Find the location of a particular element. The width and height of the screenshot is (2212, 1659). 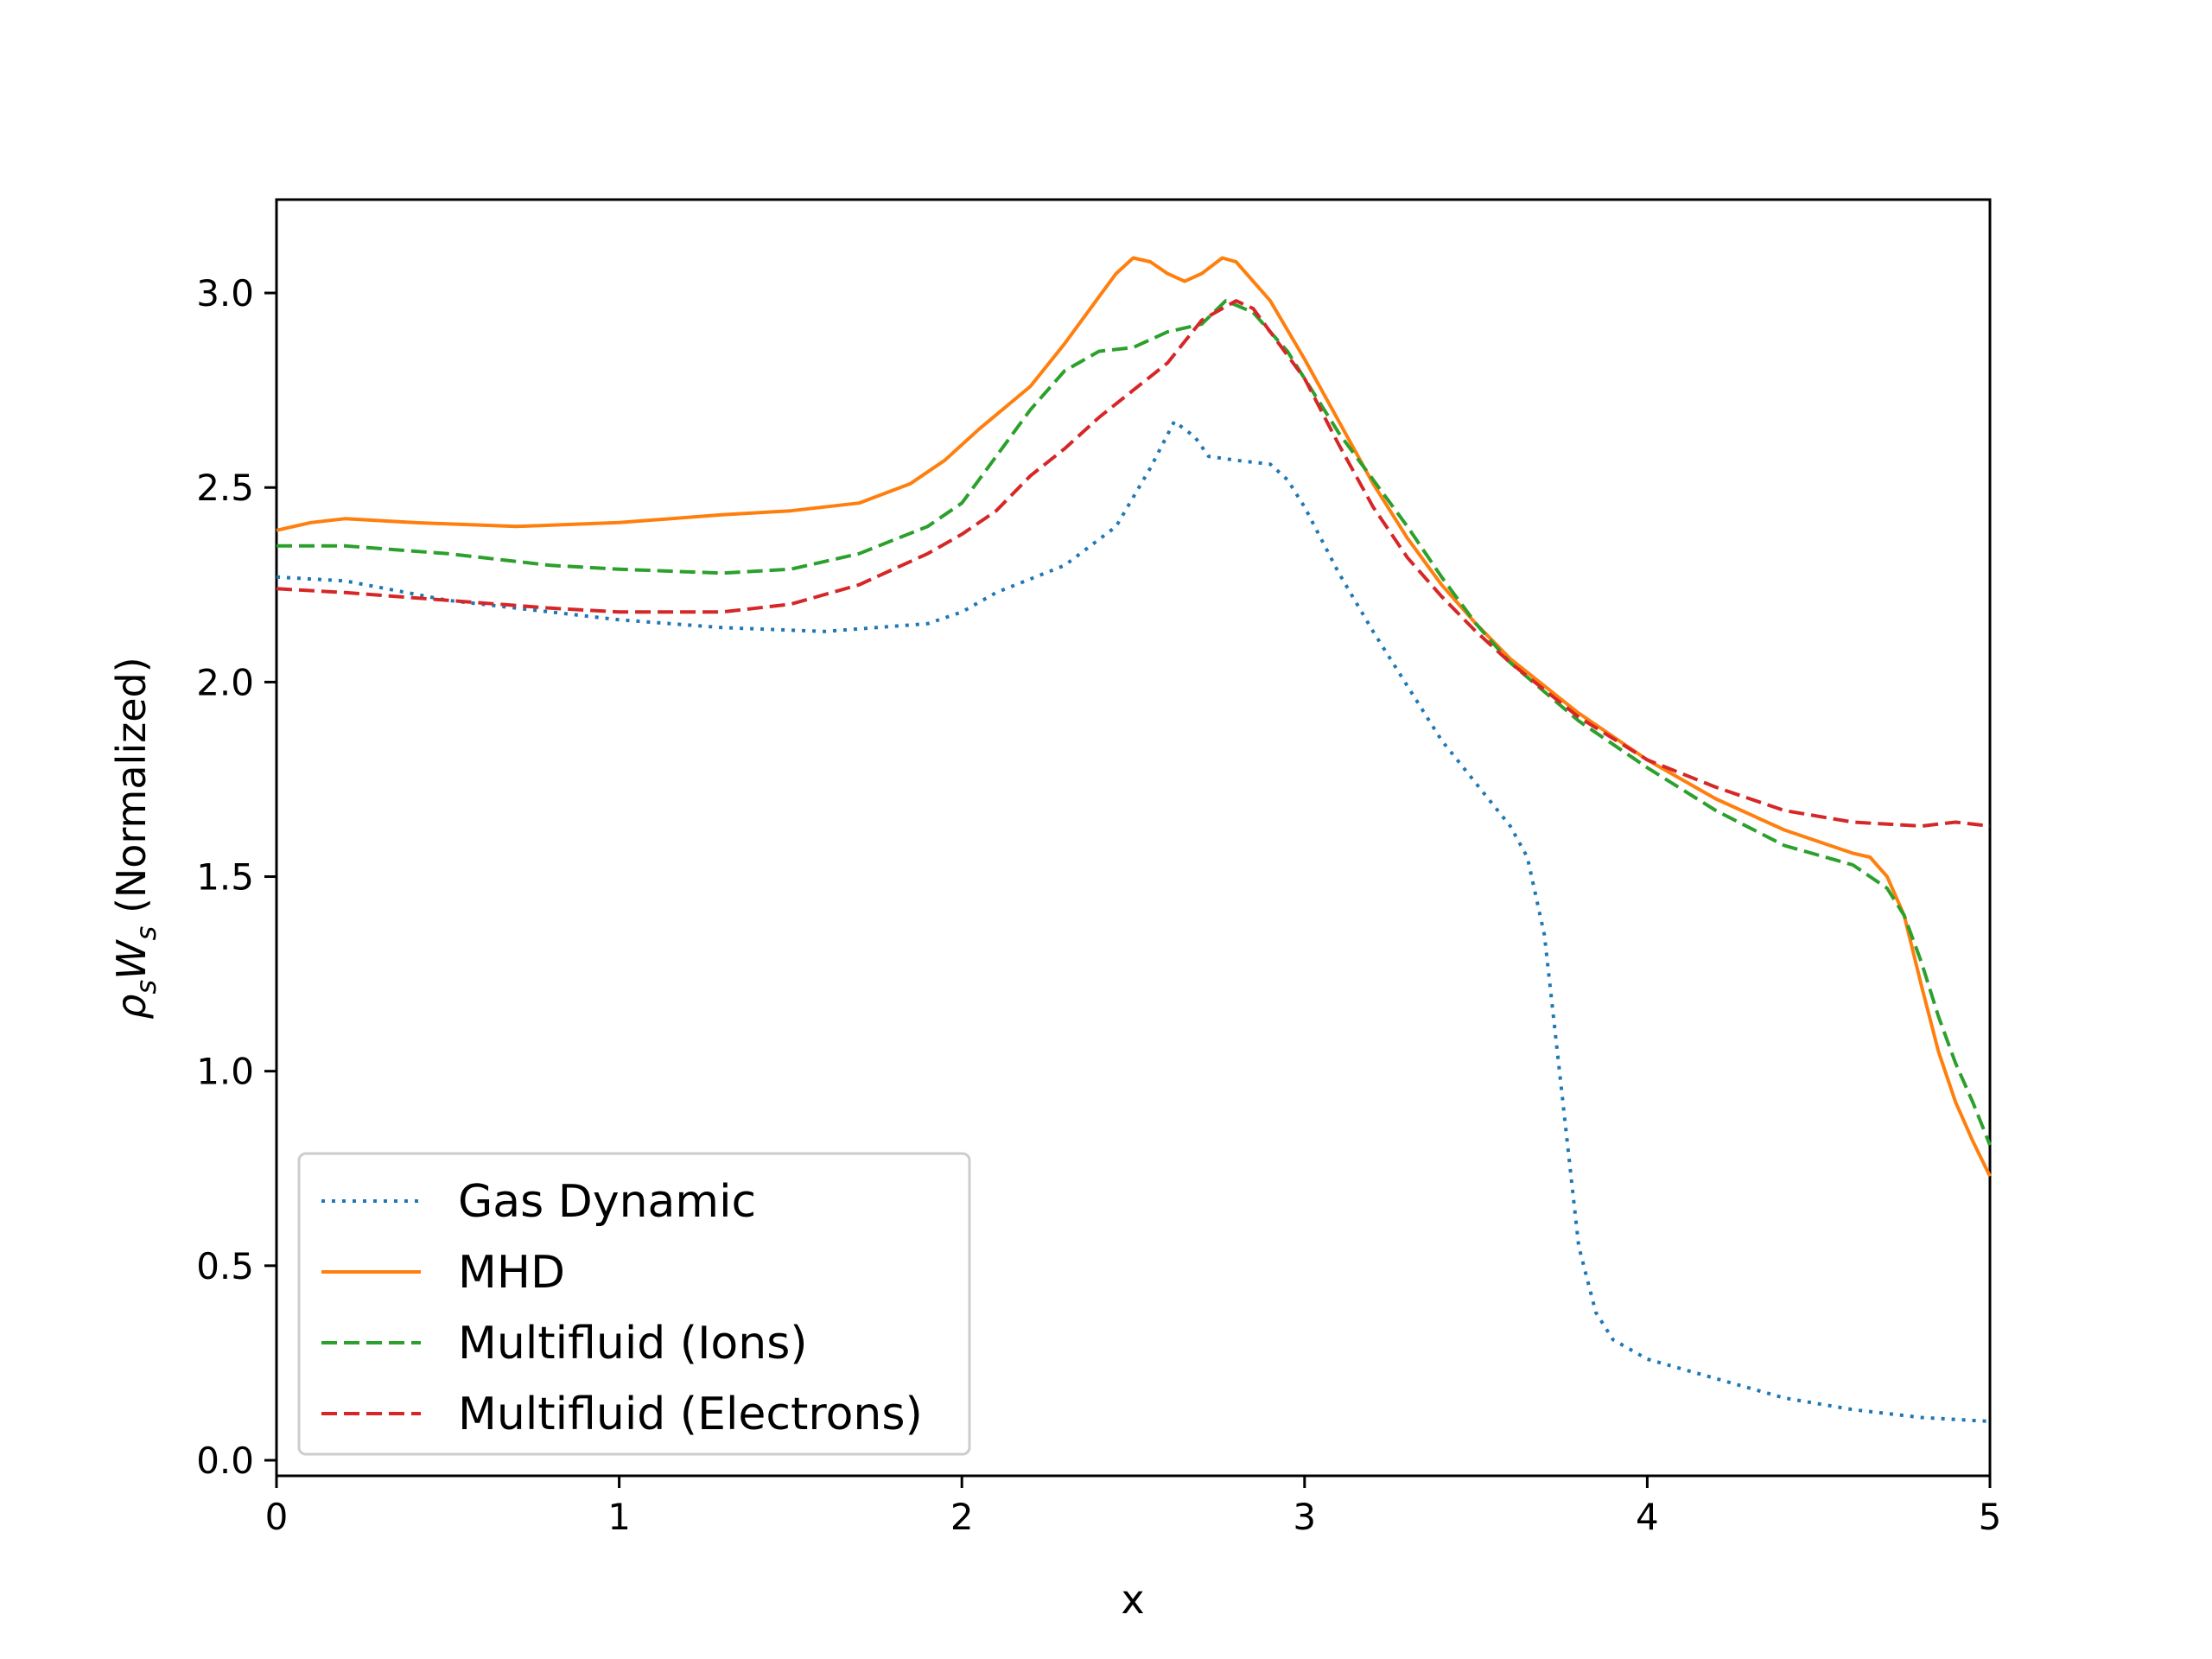

legend-box is located at coordinates (634, 1304).